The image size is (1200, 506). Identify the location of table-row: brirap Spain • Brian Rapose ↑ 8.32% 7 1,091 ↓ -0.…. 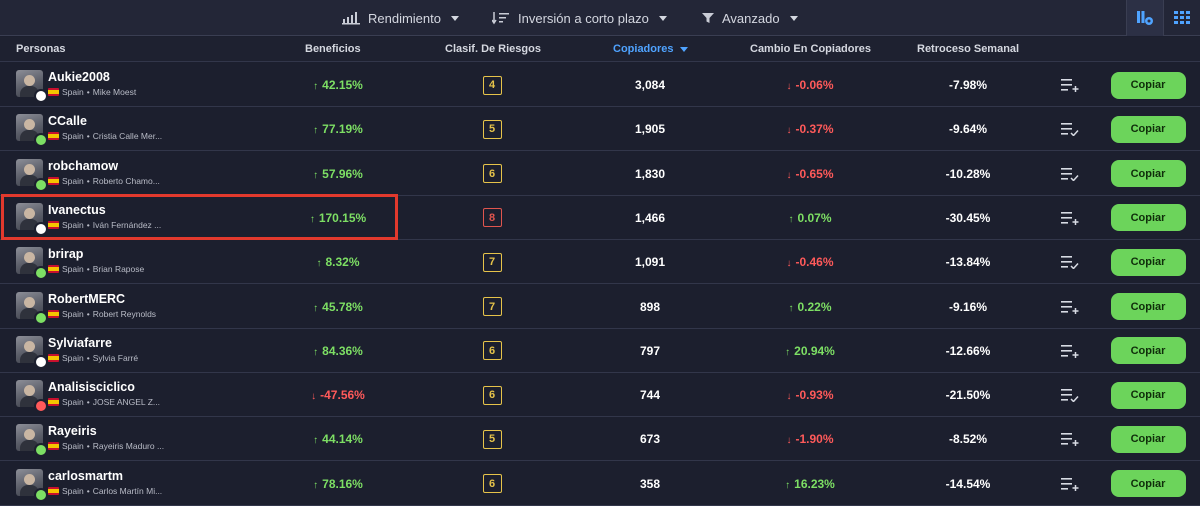
(600, 262).